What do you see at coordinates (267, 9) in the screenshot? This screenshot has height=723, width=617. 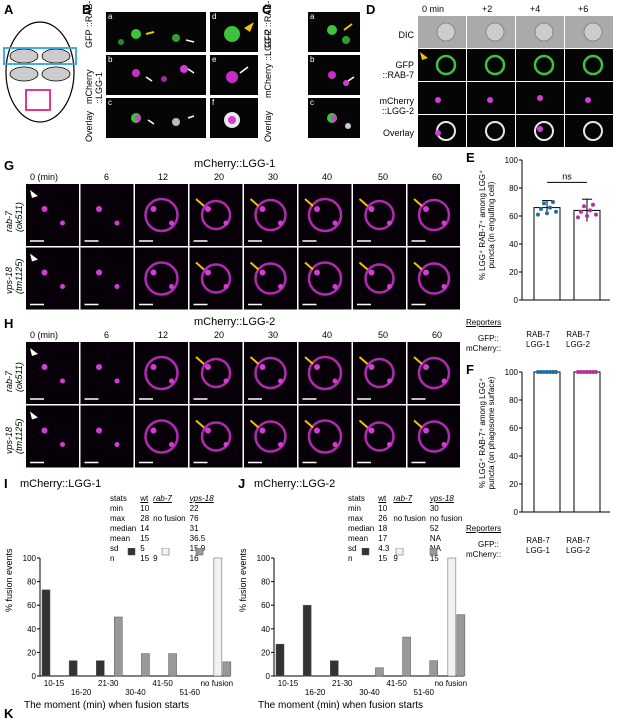 I see `panel-label-c: C` at bounding box center [267, 9].